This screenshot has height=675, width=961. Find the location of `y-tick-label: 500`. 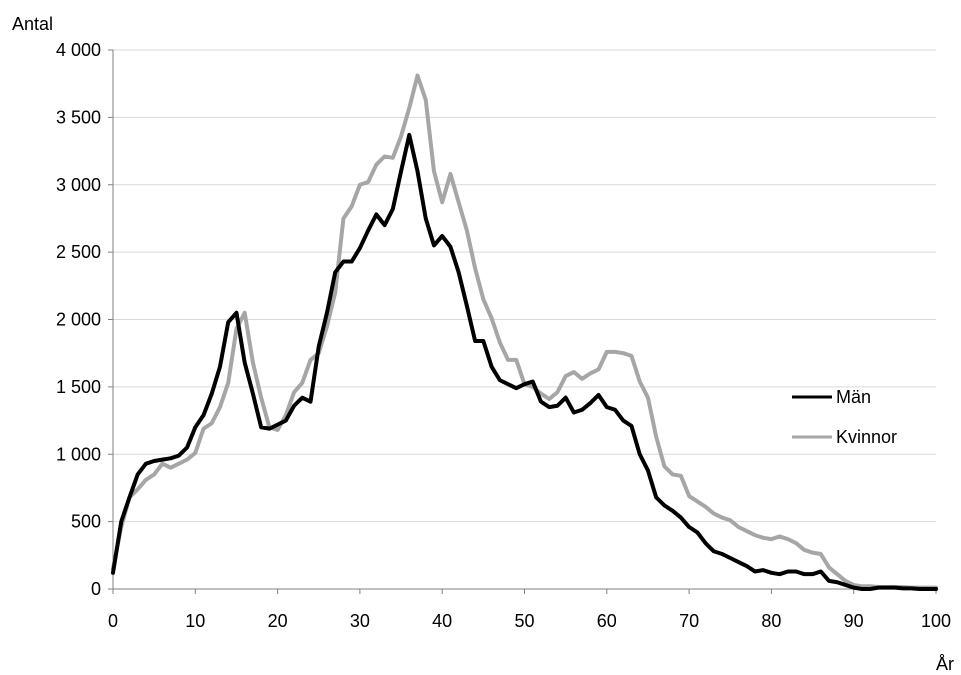

y-tick-label: 500 is located at coordinates (86, 522).